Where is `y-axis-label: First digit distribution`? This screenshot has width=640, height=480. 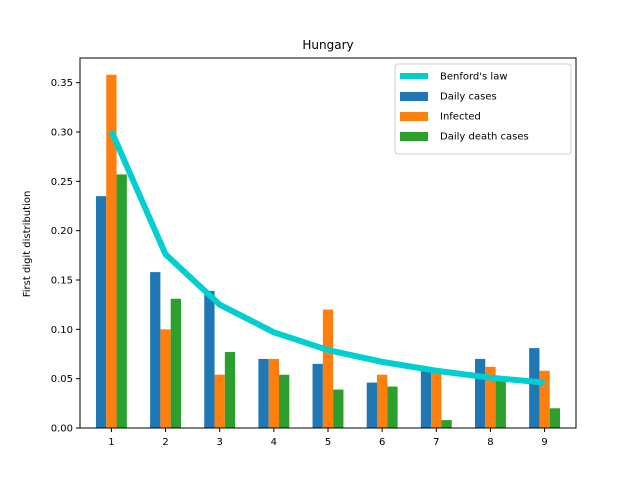 y-axis-label: First digit distribution is located at coordinates (27, 244).